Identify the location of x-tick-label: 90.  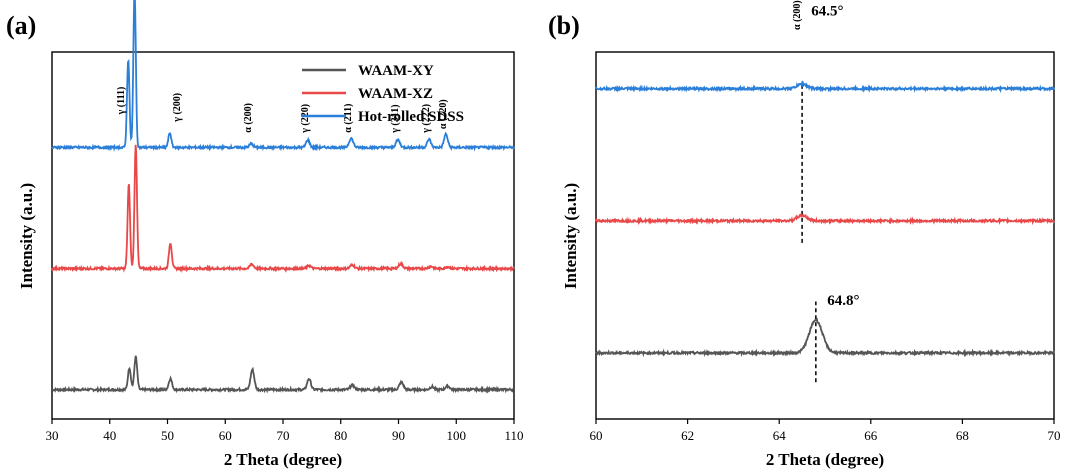
(398, 435).